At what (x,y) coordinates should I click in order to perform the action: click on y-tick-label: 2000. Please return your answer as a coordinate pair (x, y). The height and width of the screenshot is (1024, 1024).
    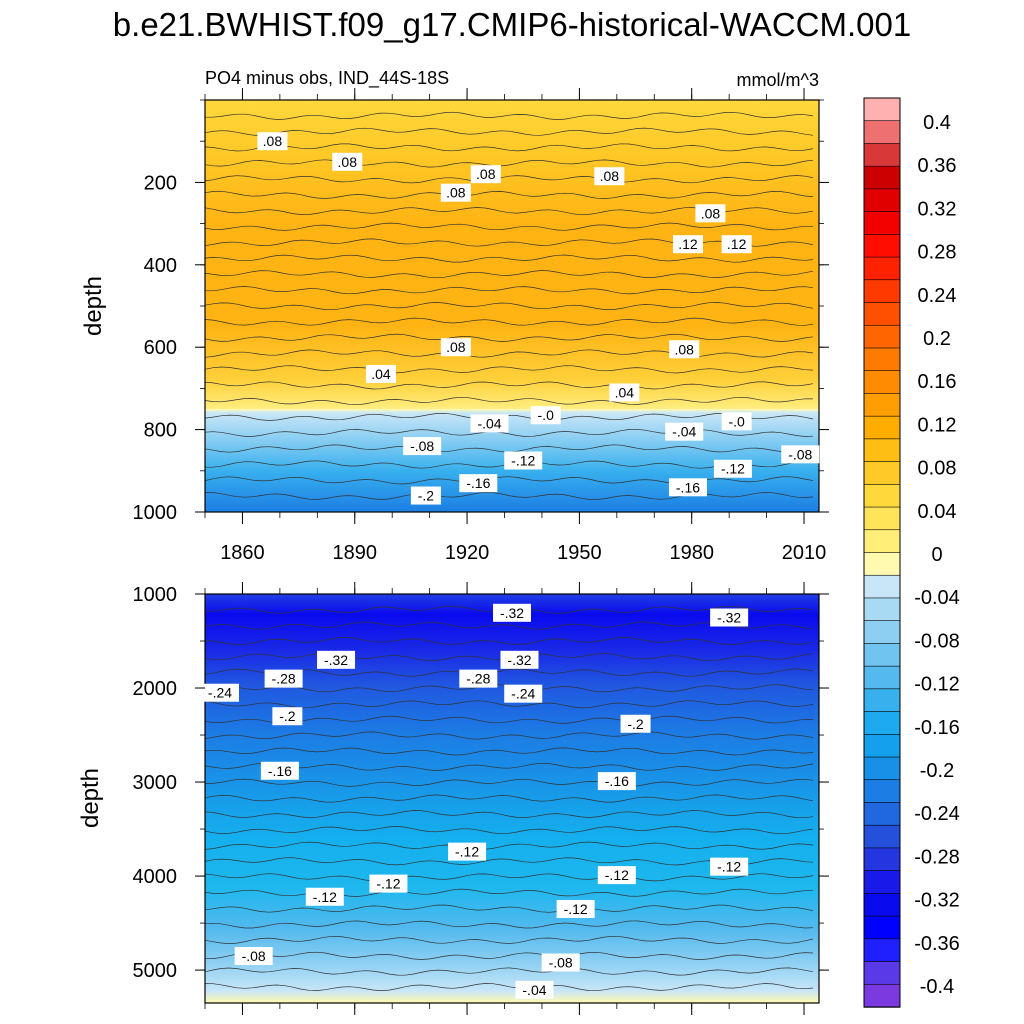
    Looking at the image, I should click on (155, 689).